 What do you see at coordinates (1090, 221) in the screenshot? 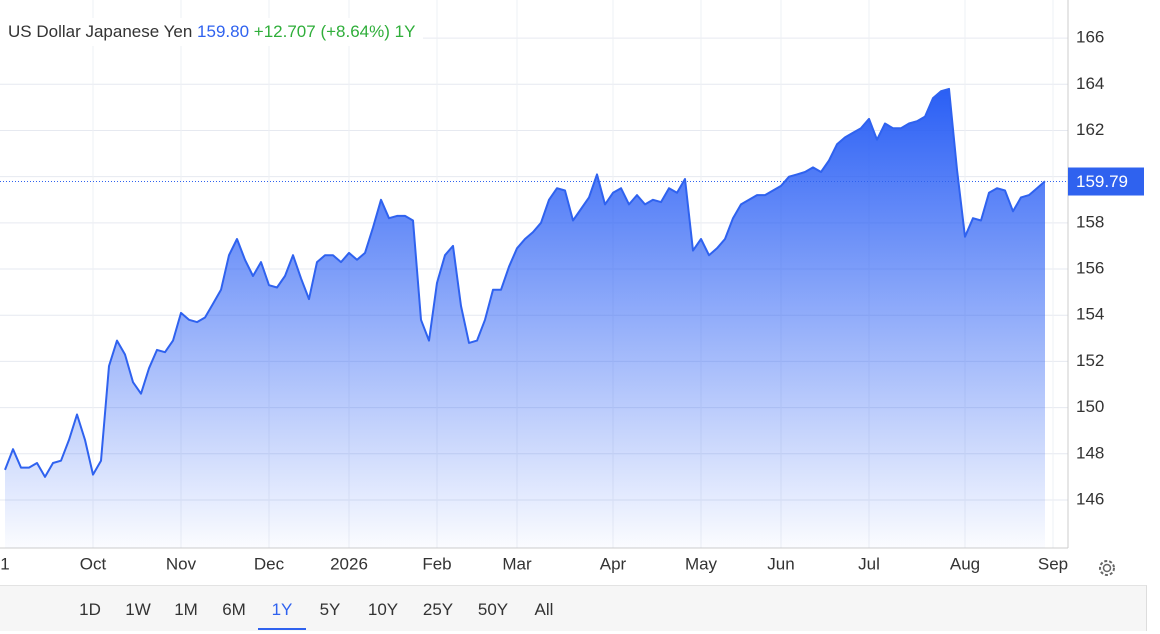
I see `y-tick-label: 158` at bounding box center [1090, 221].